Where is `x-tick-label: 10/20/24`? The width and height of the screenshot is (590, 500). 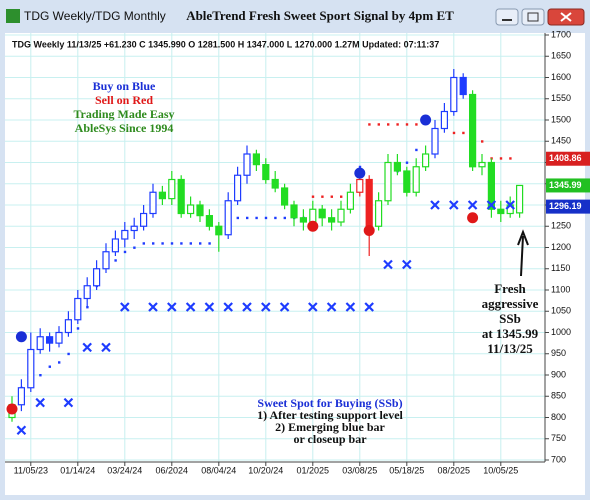
x-tick-label: 10/20/24 is located at coordinates (265, 470).